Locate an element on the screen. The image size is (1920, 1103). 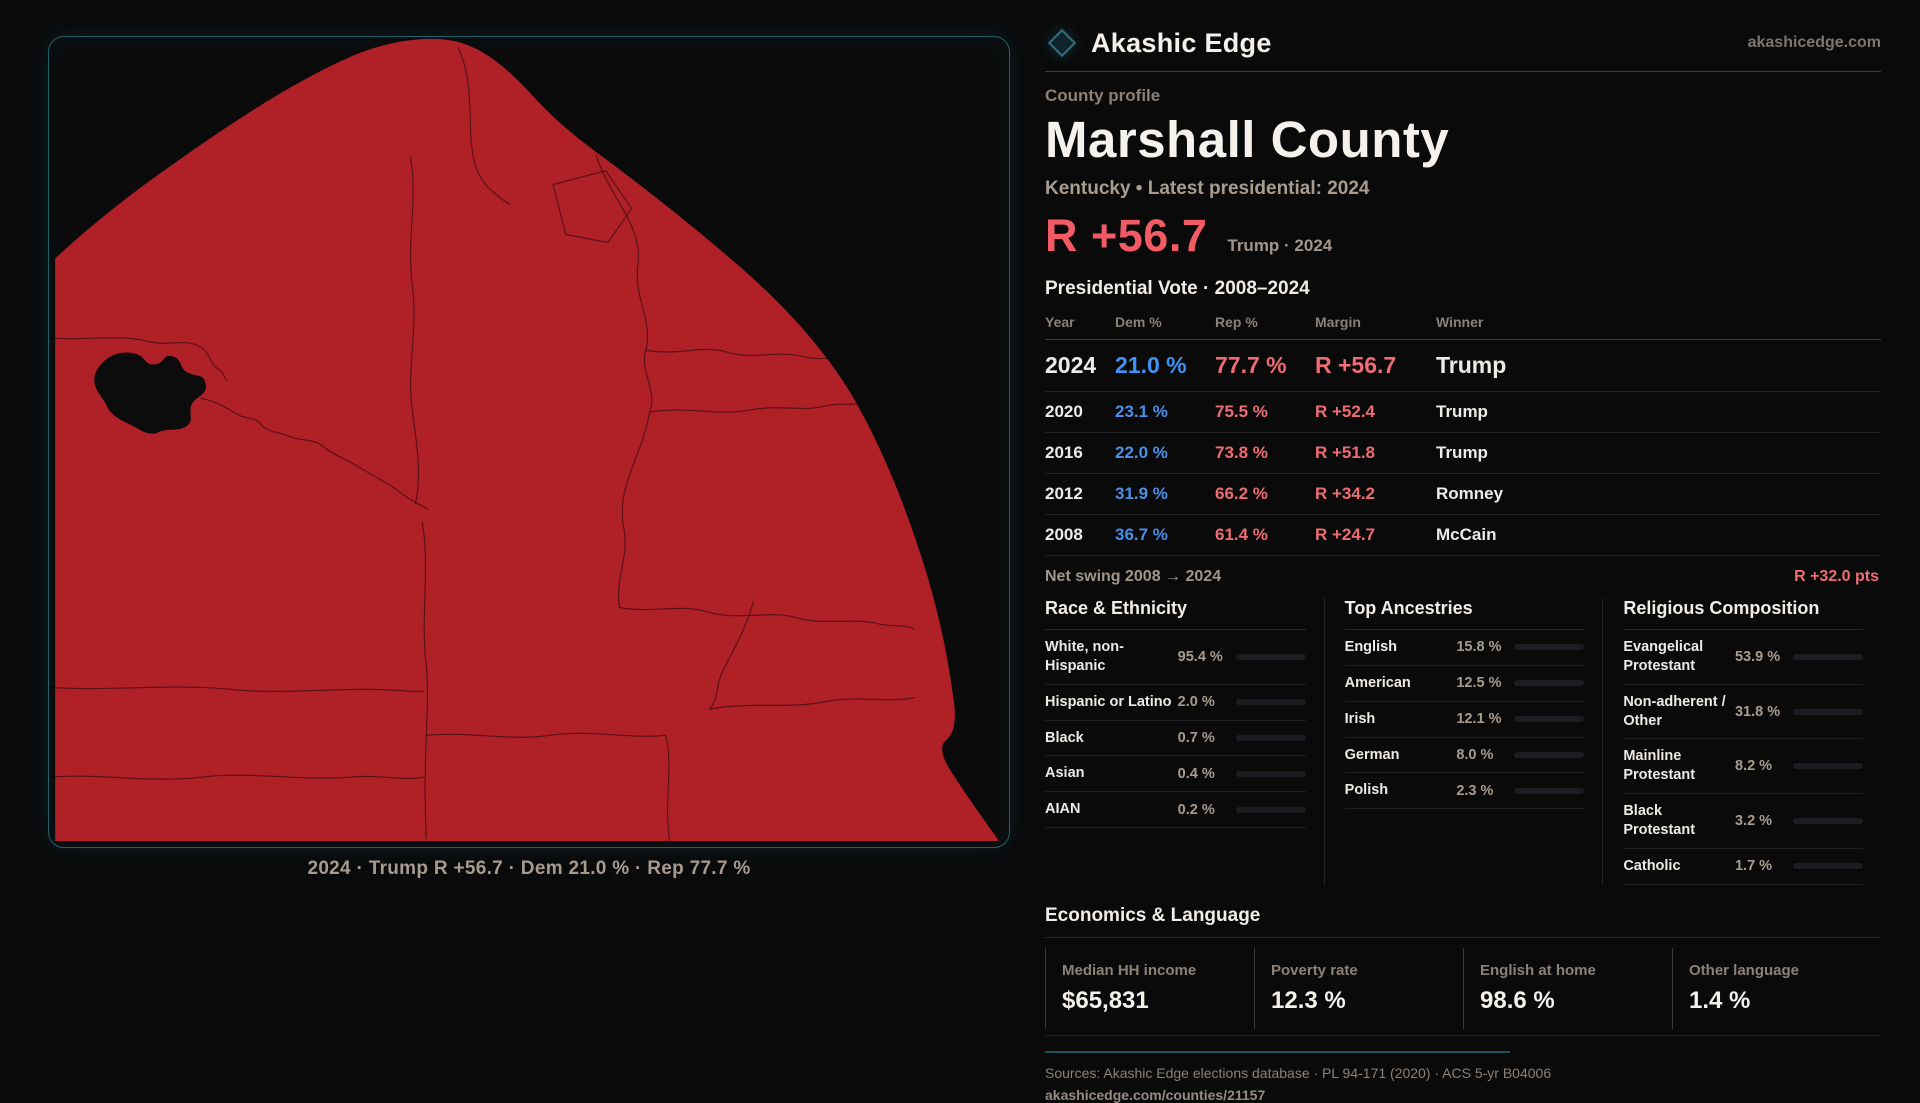
rep-cell: 61.4 % is located at coordinates (1241, 534).